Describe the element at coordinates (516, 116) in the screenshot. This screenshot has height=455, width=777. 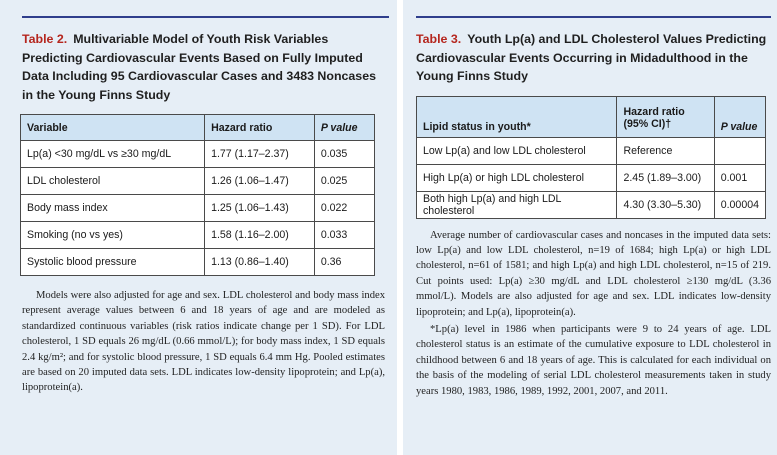
I see `column-header-lipid-status: Lipid status in youth*` at that location.